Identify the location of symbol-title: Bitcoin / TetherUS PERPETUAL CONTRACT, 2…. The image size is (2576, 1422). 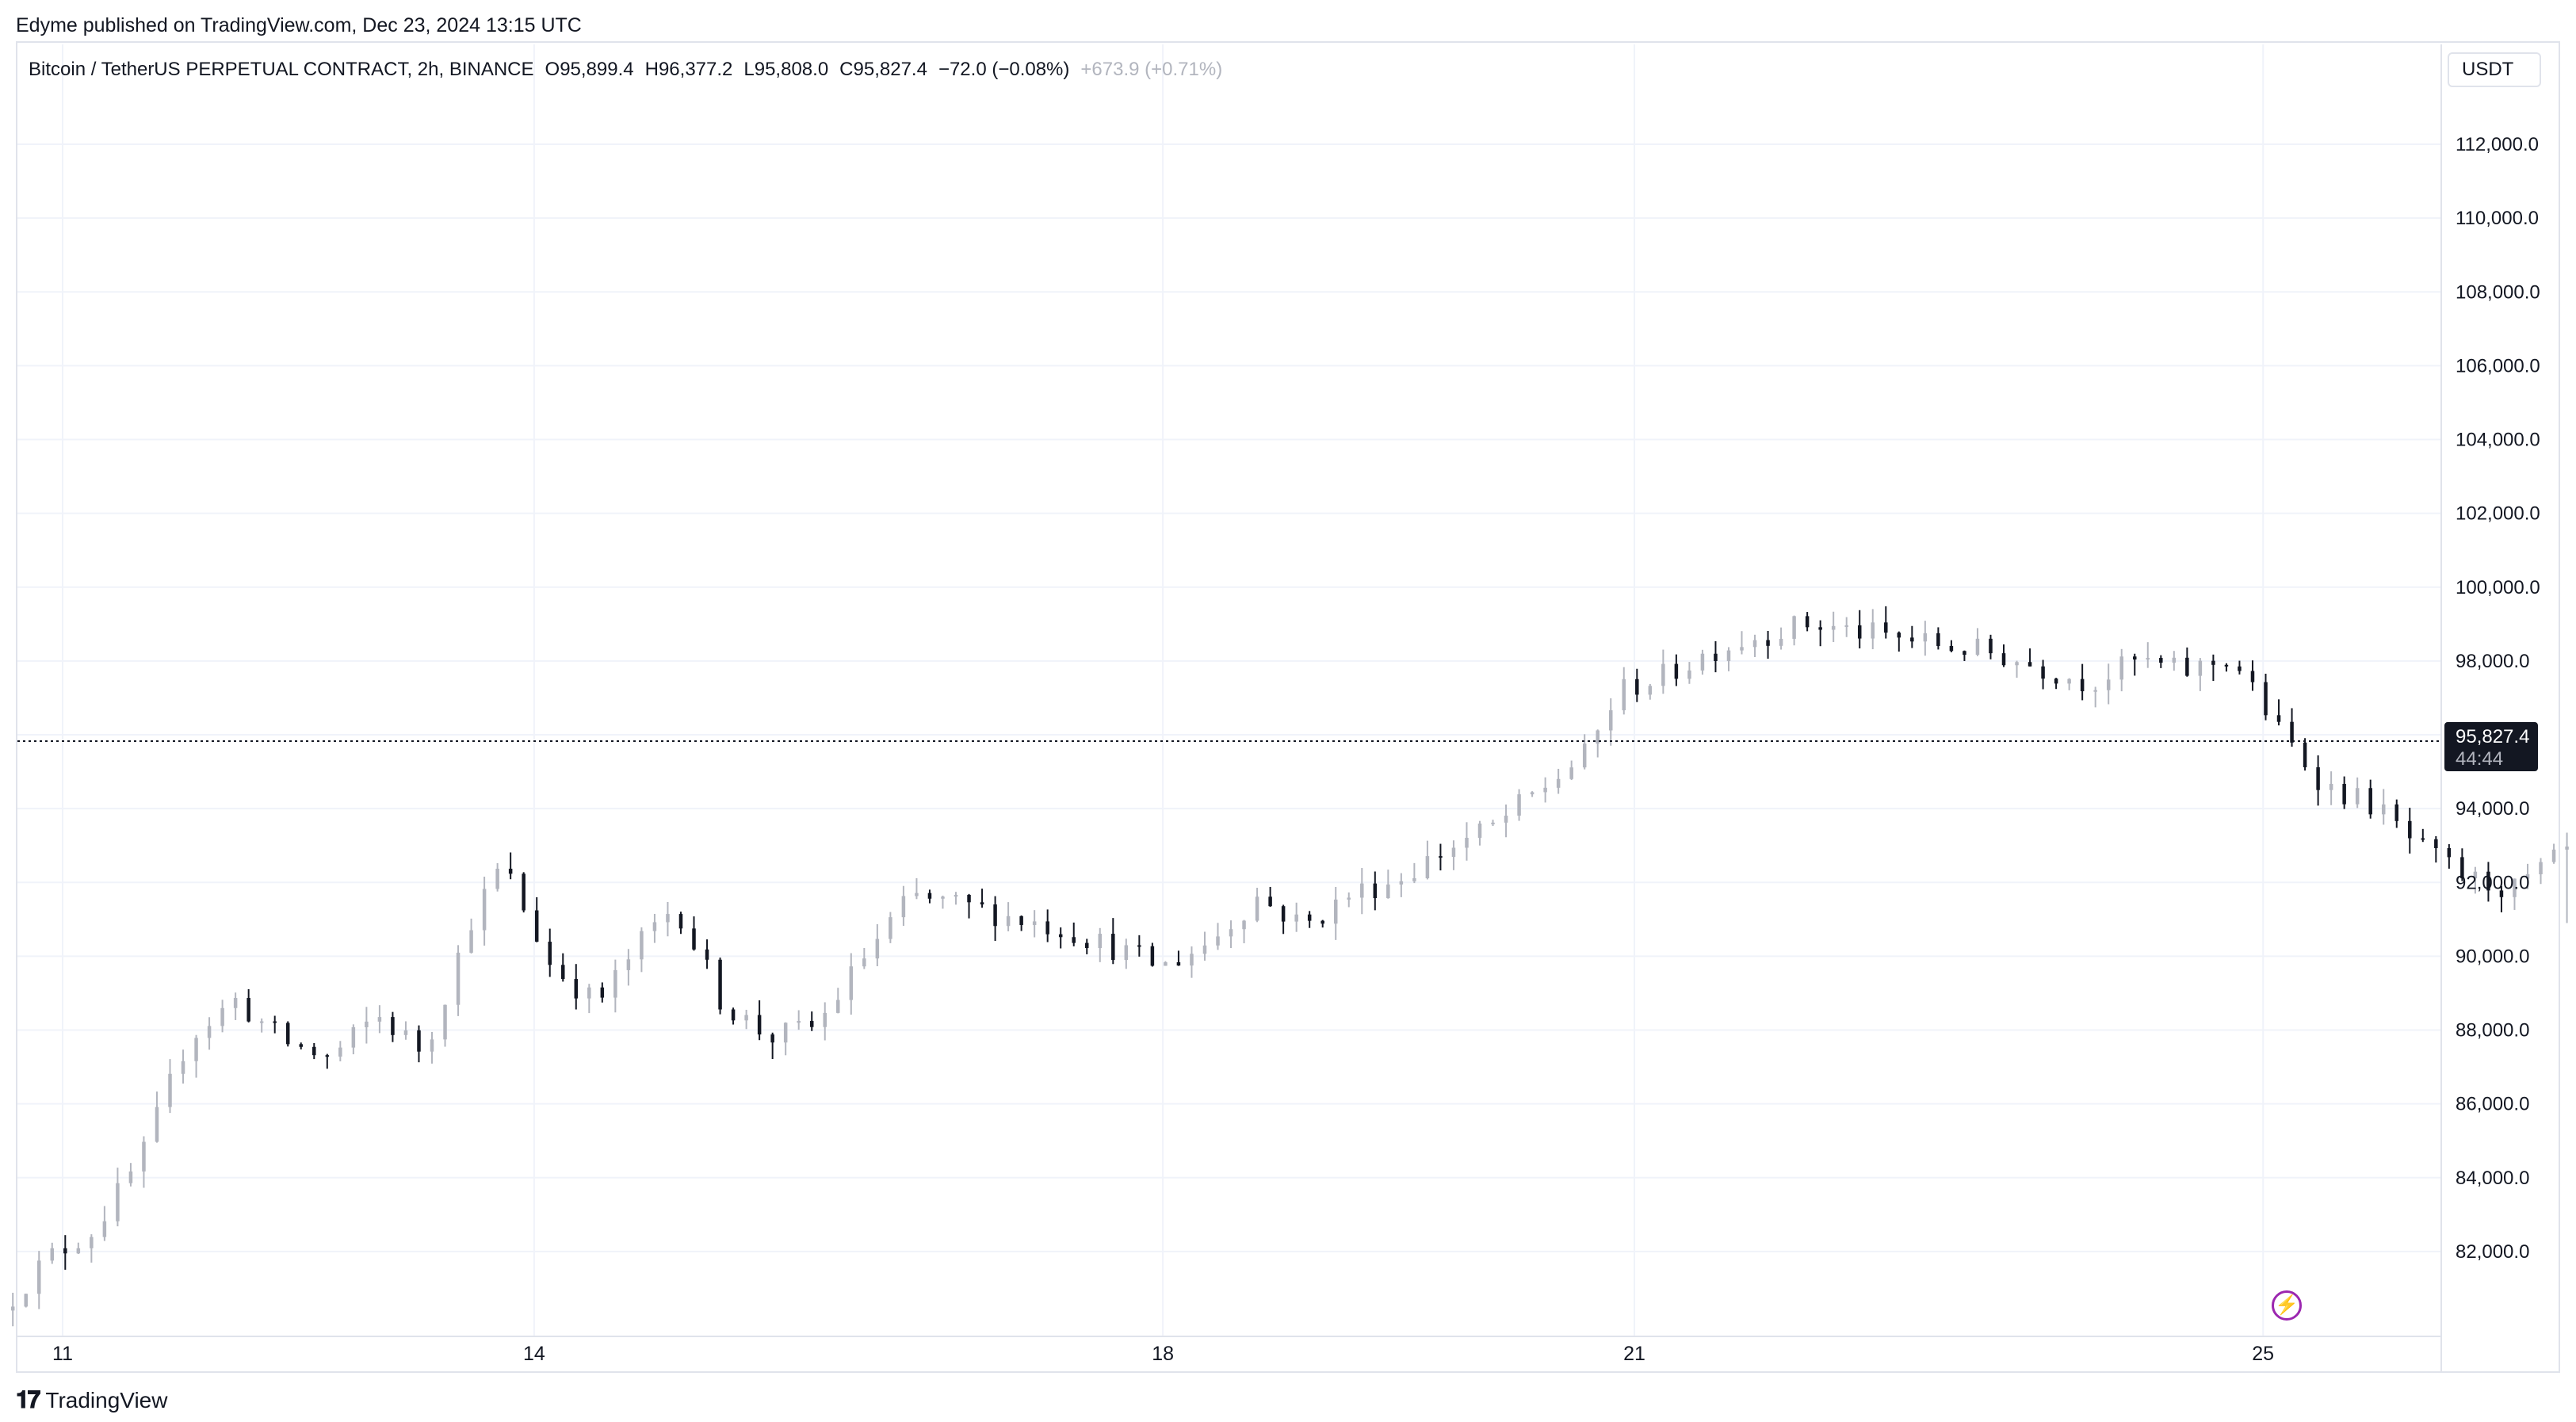
(281, 69).